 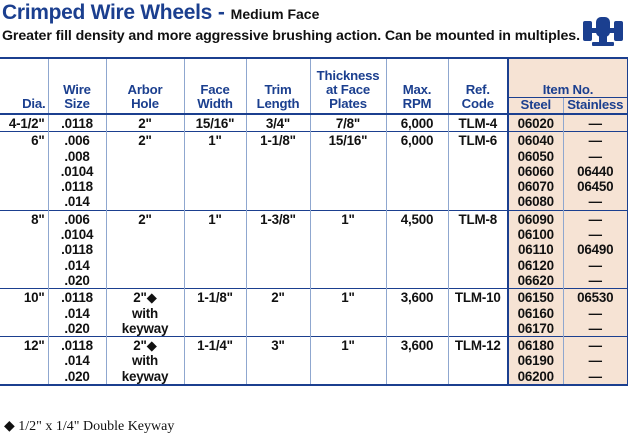 What do you see at coordinates (347, 171) in the screenshot?
I see `cell-thickness: 15/16"` at bounding box center [347, 171].